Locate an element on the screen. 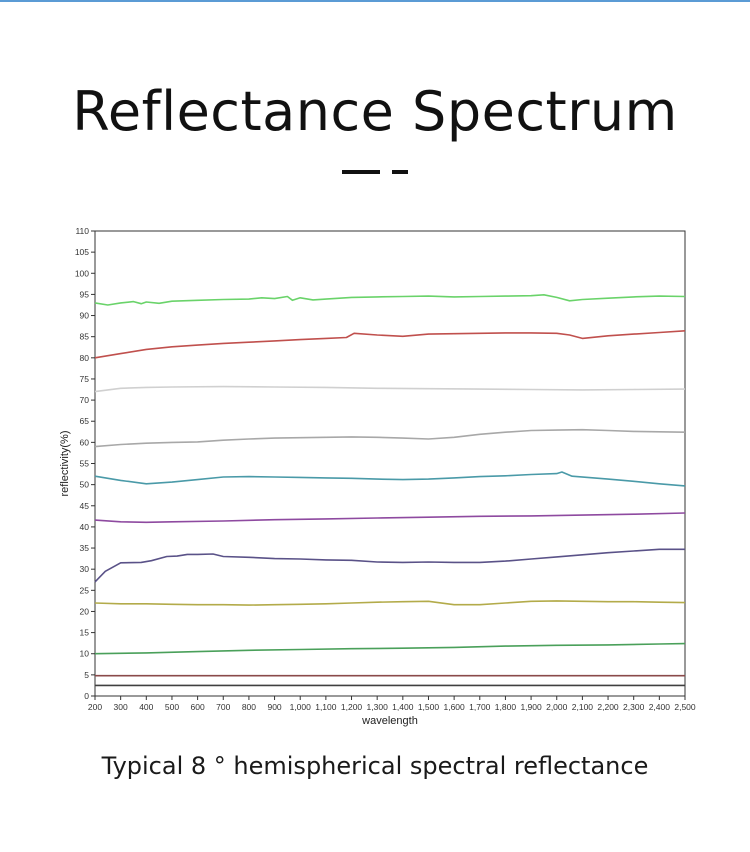 Image resolution: width=750 pixels, height=852 pixels. x-tick-label: 1,000 is located at coordinates (301, 707).